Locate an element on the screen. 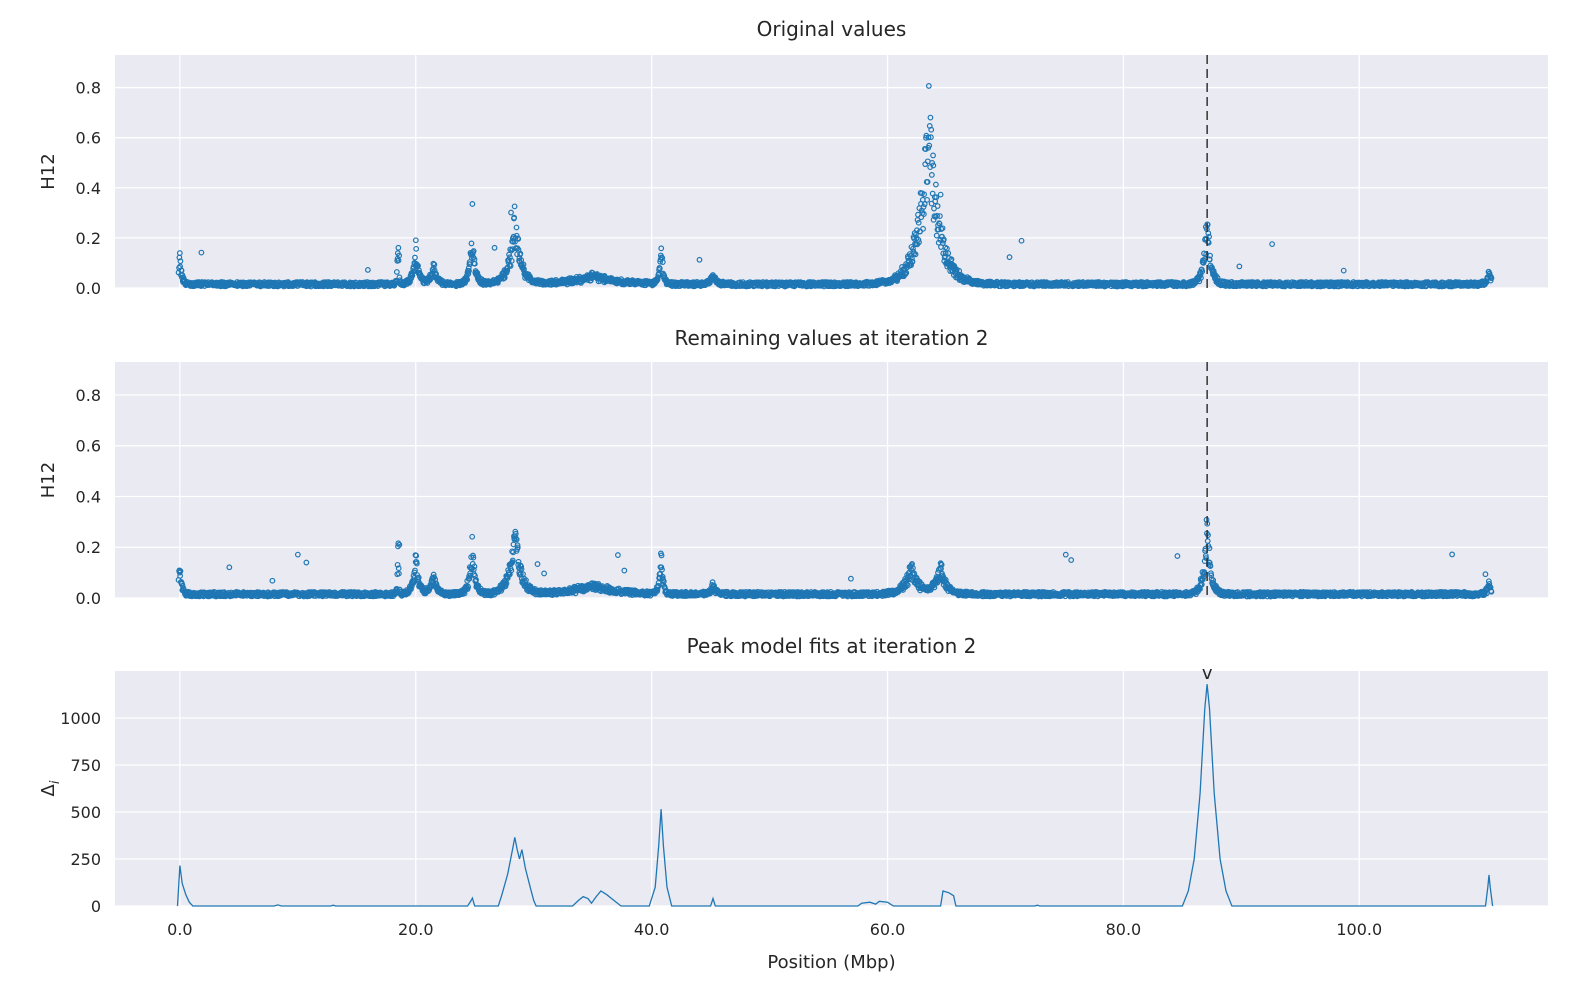 The image size is (1588, 988). y-tick-label: 0.6 is located at coordinates (88, 138).